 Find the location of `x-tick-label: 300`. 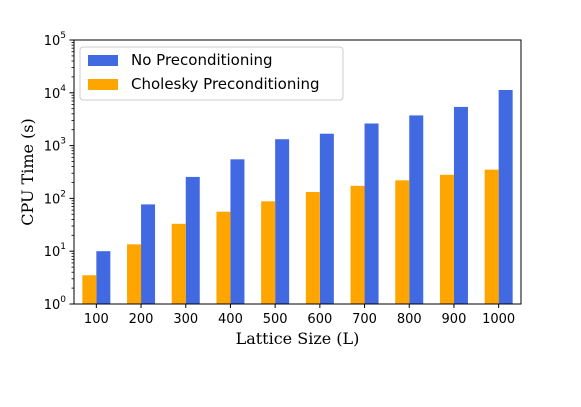

x-tick-label: 300 is located at coordinates (185, 319).